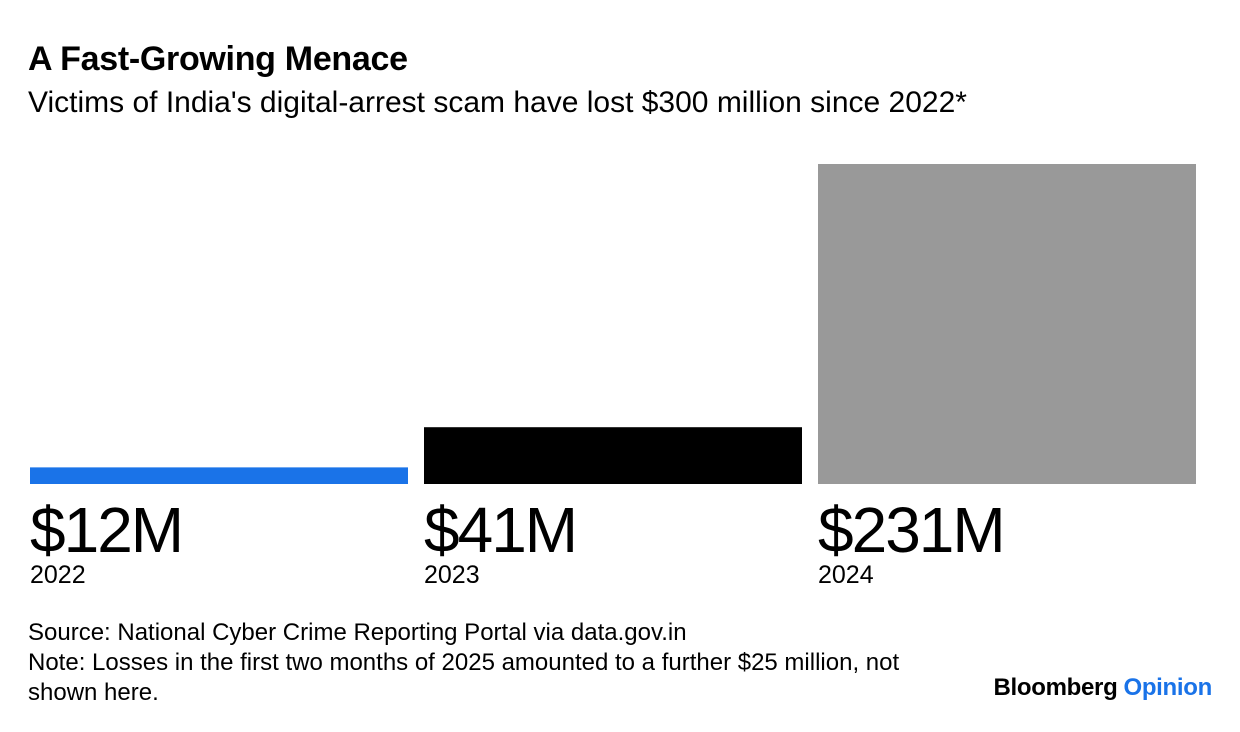 This screenshot has height=732, width=1240. Describe the element at coordinates (1167, 687) in the screenshot. I see `brand-section: Opinion` at that location.